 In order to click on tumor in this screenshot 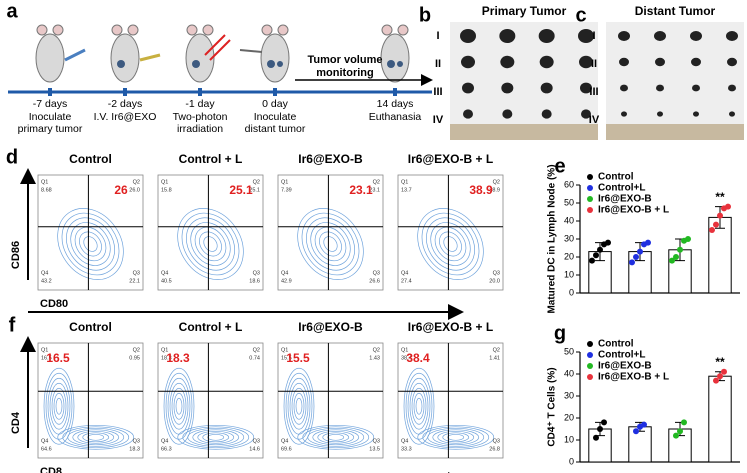, I will do `click(271, 64)`.